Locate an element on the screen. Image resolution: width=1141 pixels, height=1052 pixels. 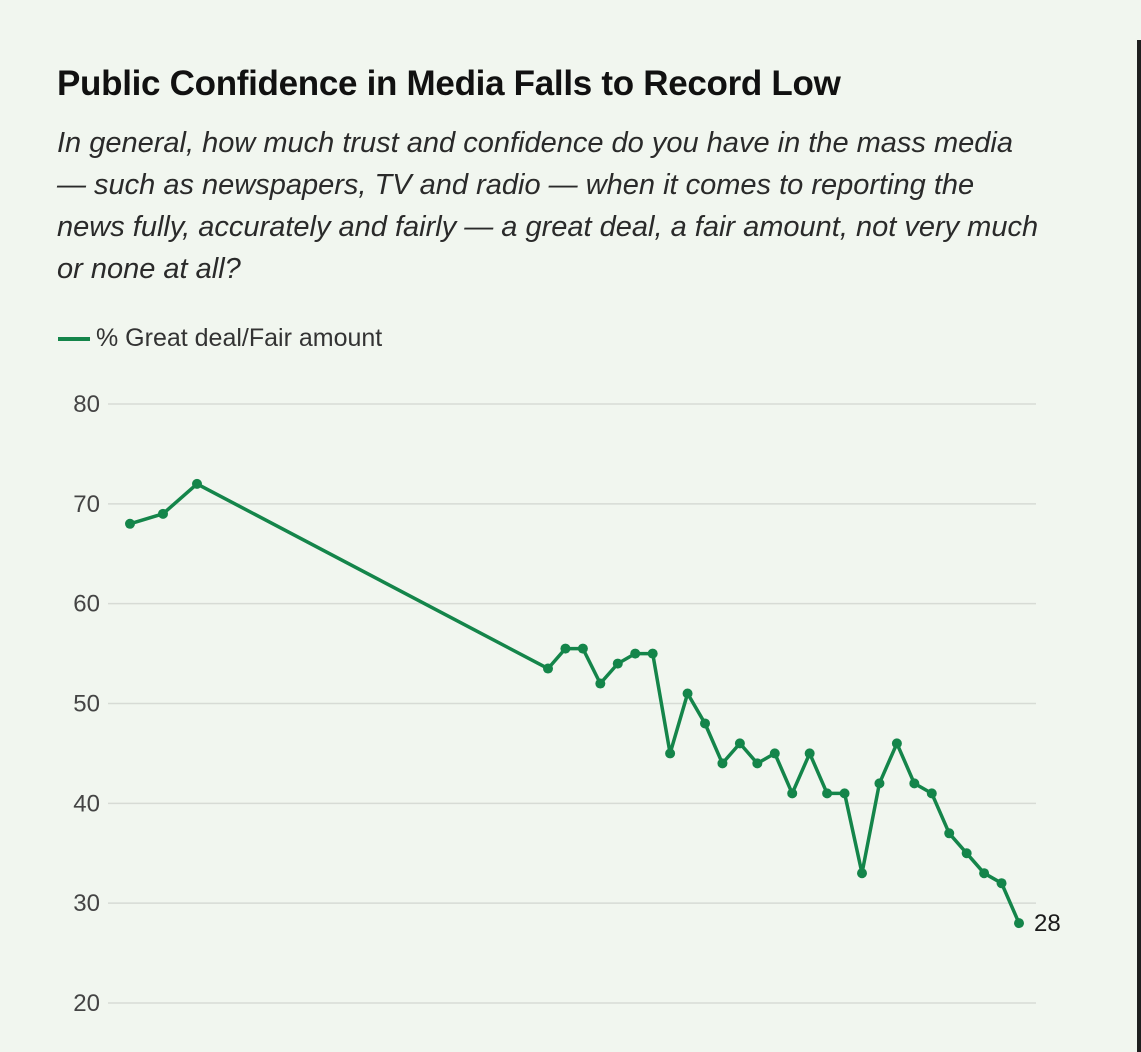
right-edge-divider is located at coordinates (1139, 546).